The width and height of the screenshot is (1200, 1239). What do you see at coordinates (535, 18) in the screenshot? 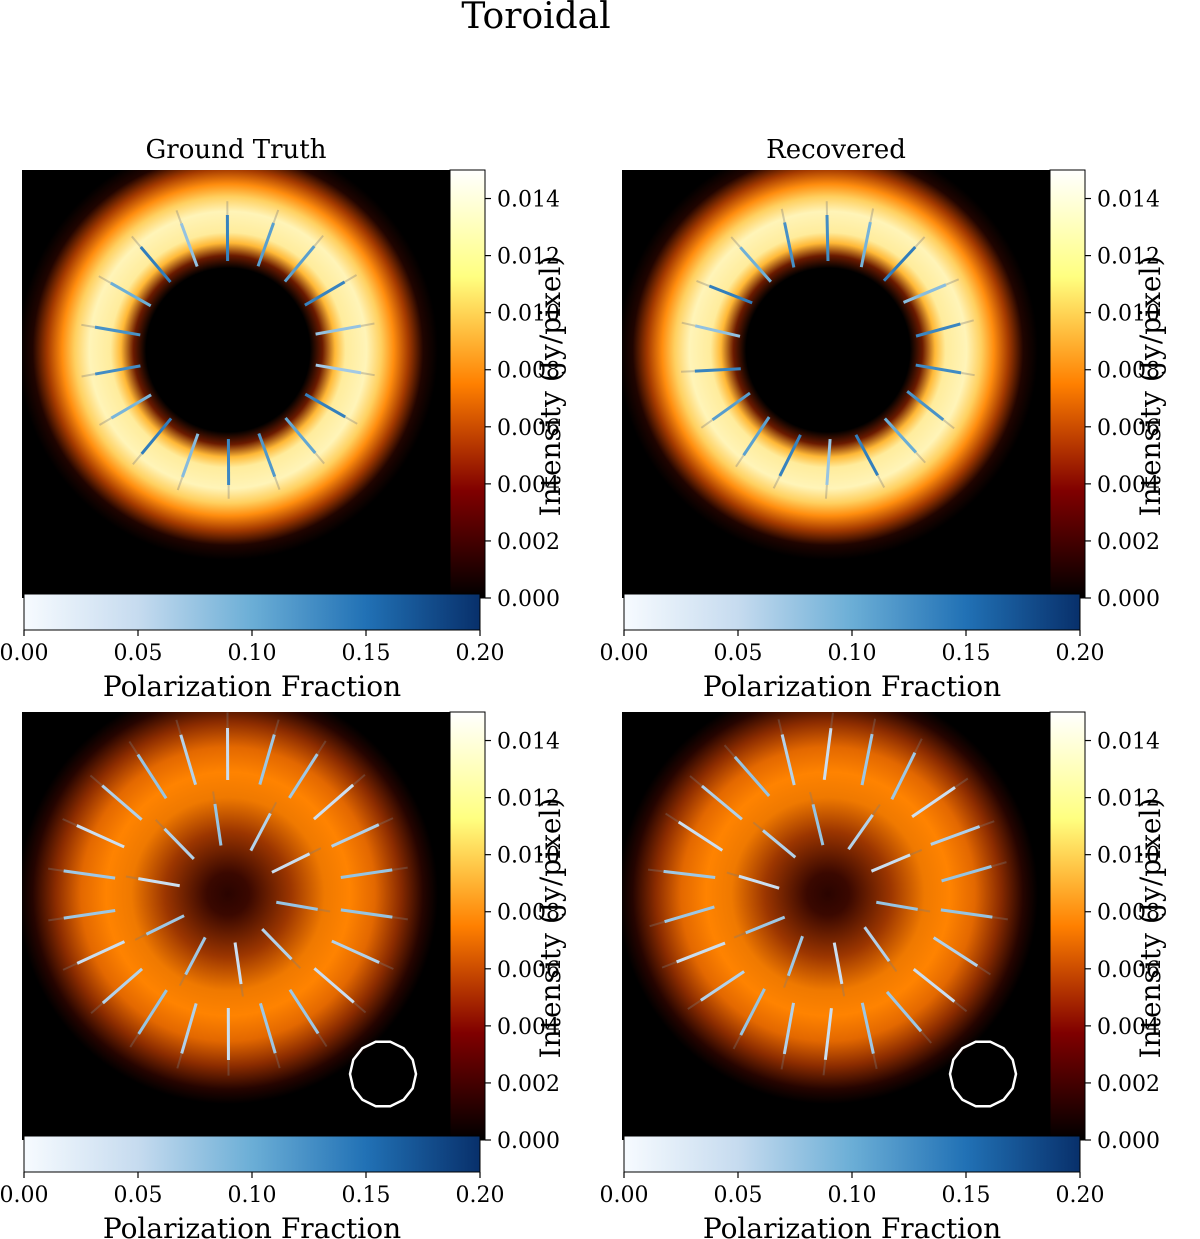
I see `figure-title: Toroidal` at bounding box center [535, 18].